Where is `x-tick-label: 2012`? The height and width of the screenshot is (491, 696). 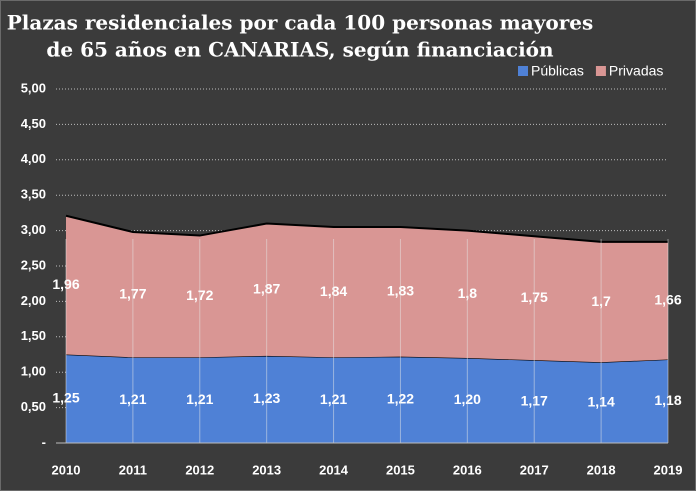
x-tick-label: 2012 is located at coordinates (199, 469).